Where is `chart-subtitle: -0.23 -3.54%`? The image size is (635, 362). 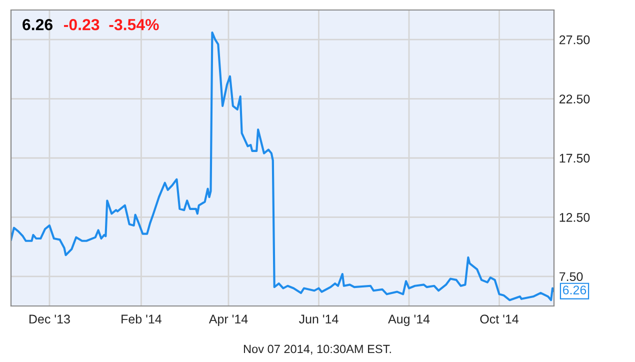 chart-subtitle: -0.23 -3.54% is located at coordinates (111, 24).